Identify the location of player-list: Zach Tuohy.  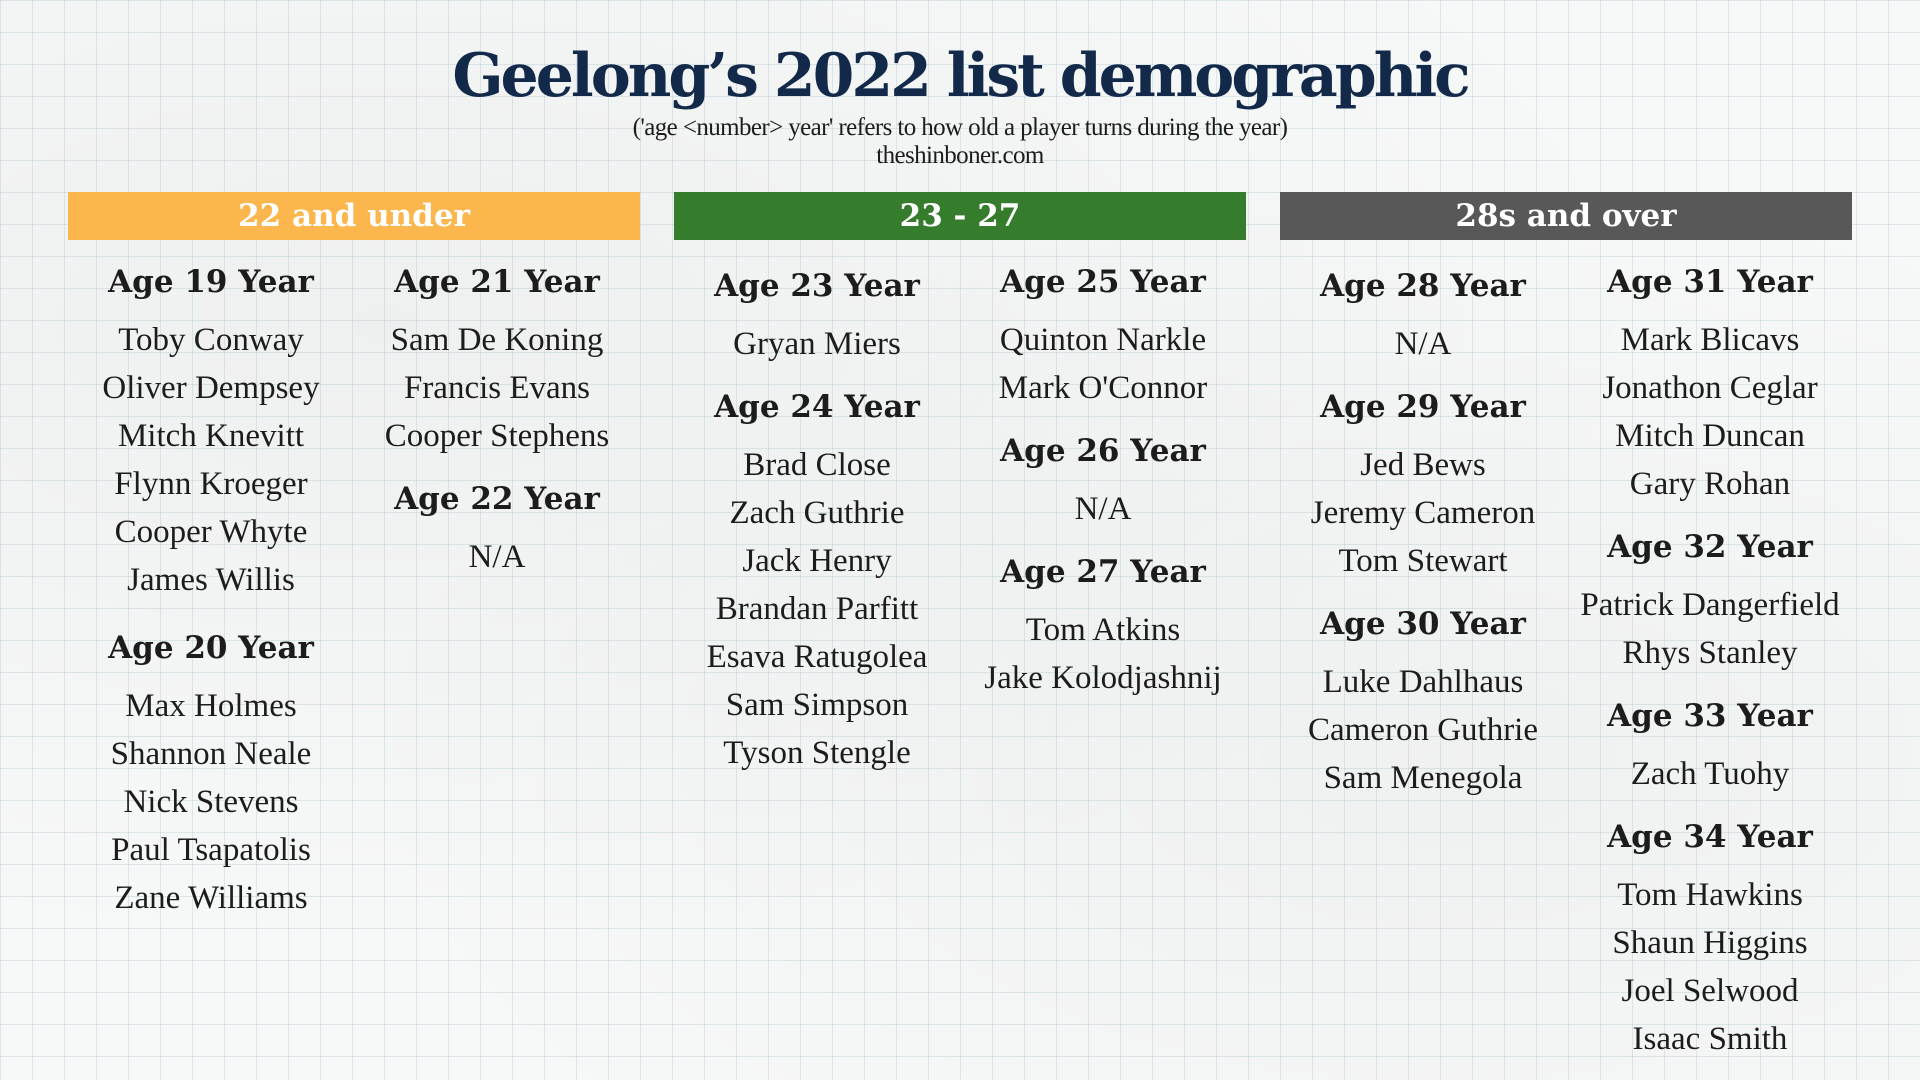
(1710, 774).